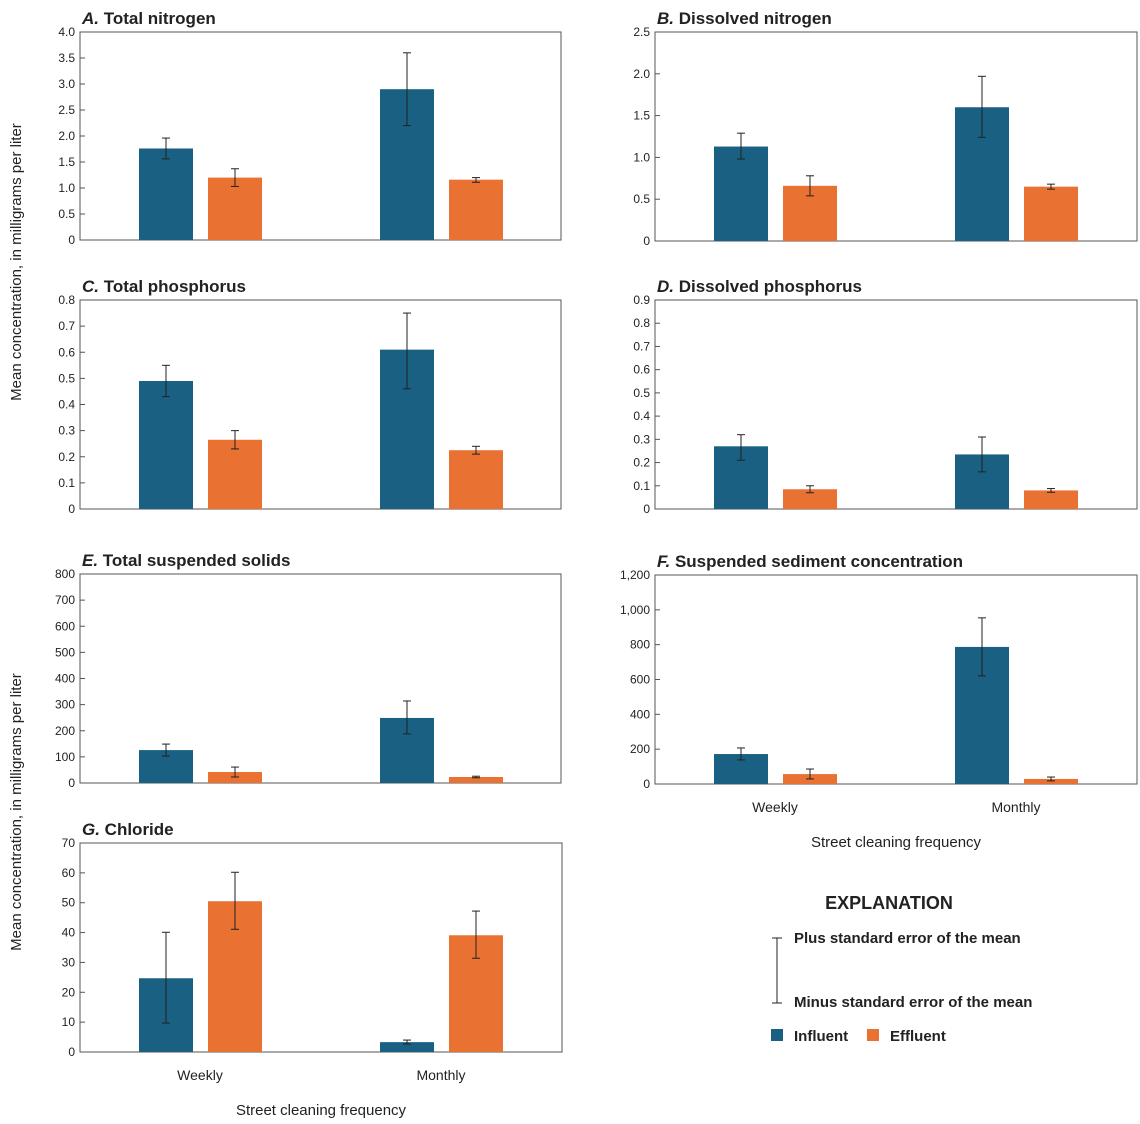 The width and height of the screenshot is (1140, 1124). Describe the element at coordinates (635, 575) in the screenshot. I see `y-tick-label: 1,200` at that location.